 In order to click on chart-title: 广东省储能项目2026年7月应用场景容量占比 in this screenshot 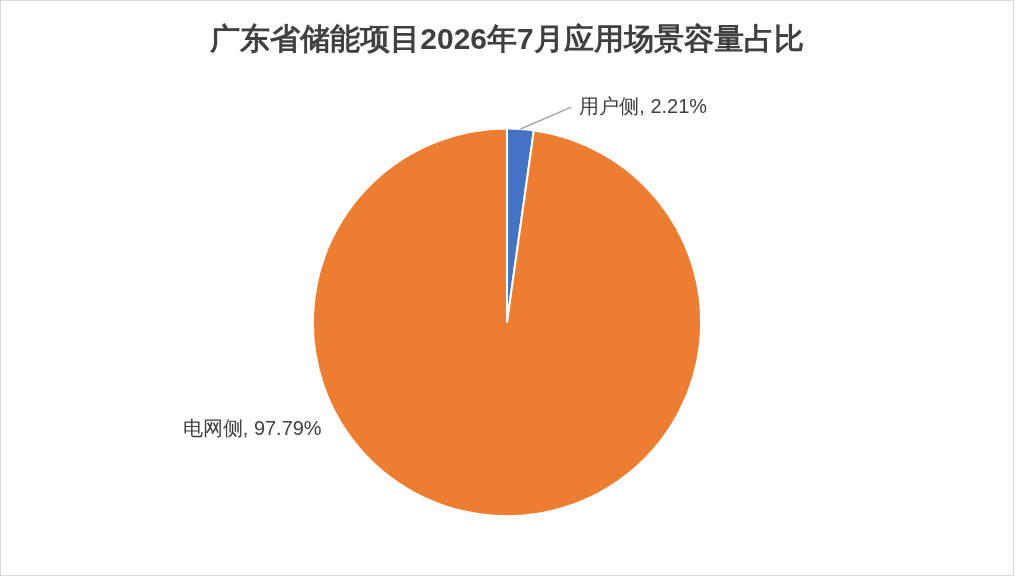, I will do `click(506, 39)`.